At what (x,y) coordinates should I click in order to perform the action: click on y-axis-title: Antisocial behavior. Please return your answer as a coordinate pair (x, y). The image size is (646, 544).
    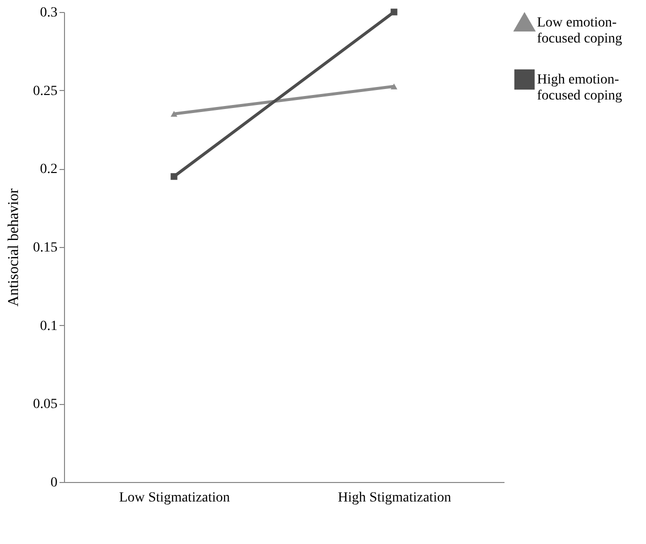
    Looking at the image, I should click on (14, 247).